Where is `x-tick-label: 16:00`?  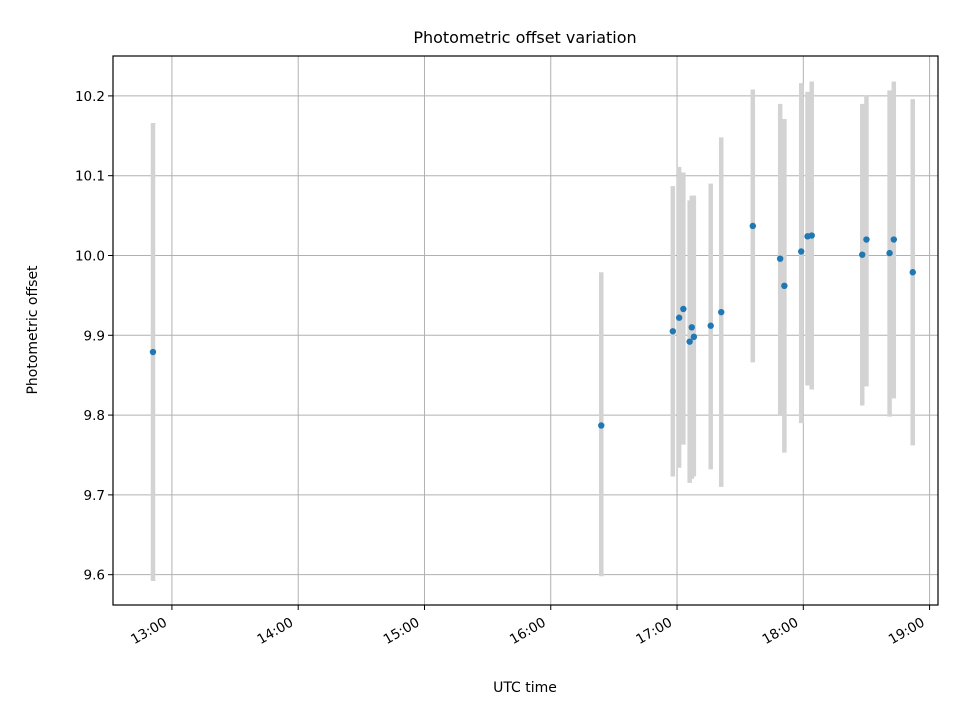 x-tick-label: 16:00 is located at coordinates (528, 631).